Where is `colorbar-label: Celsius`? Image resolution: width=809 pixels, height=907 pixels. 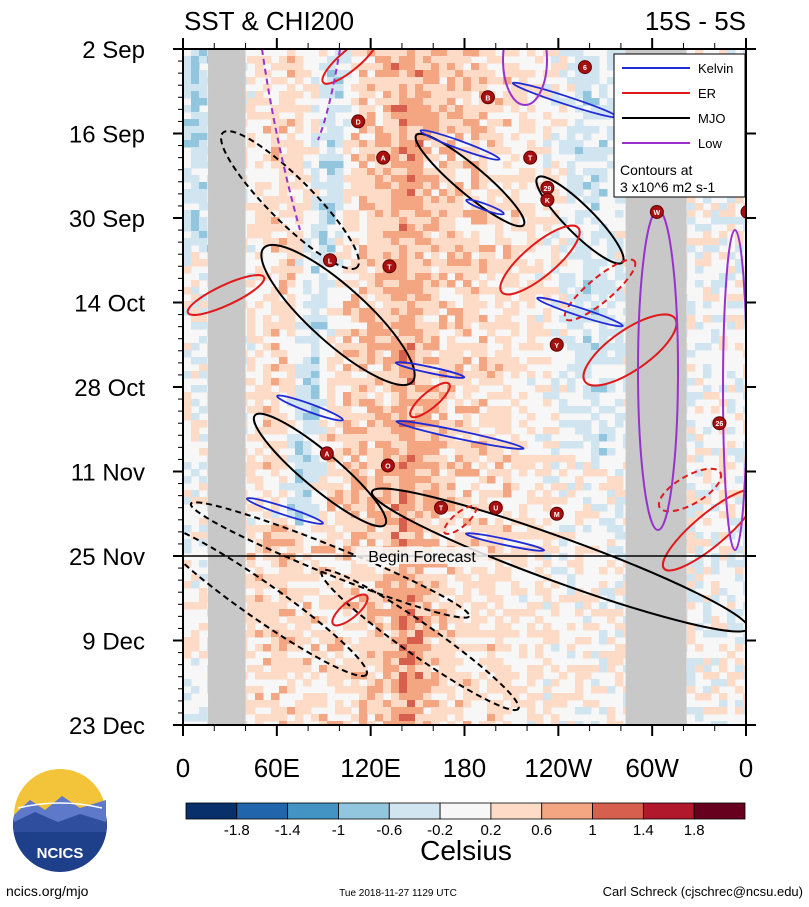
colorbar-label: Celsius is located at coordinates (466, 850).